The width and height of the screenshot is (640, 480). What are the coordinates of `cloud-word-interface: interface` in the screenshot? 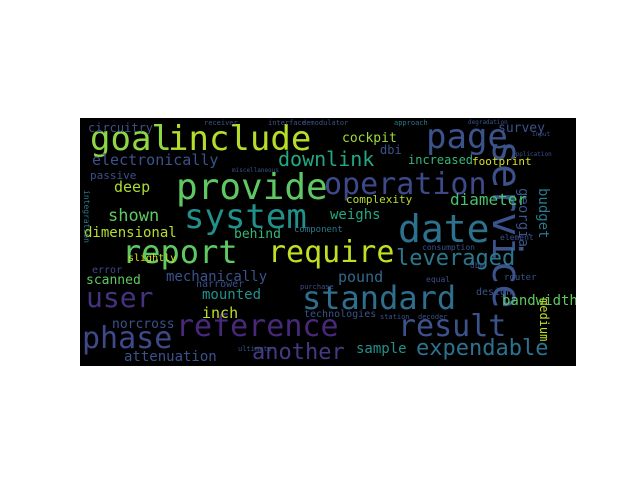 It's located at (287, 123).